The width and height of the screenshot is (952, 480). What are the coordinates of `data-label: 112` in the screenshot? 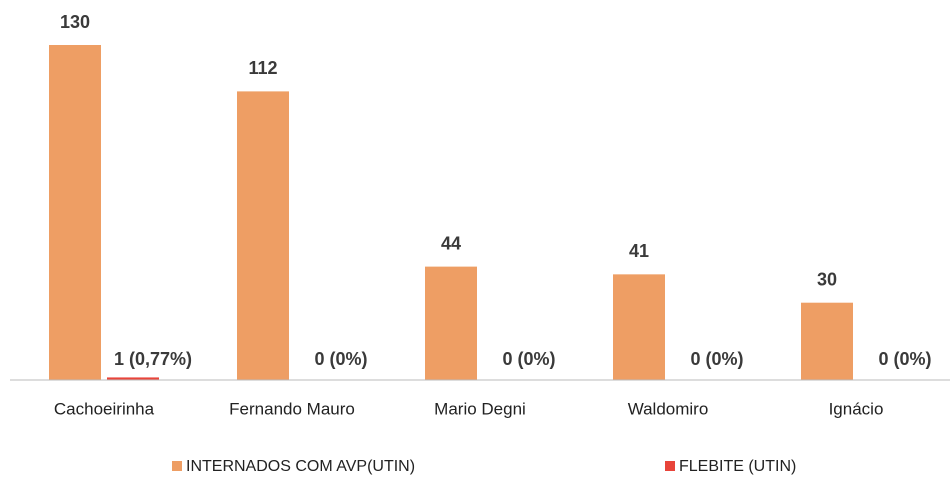 It's located at (262, 68).